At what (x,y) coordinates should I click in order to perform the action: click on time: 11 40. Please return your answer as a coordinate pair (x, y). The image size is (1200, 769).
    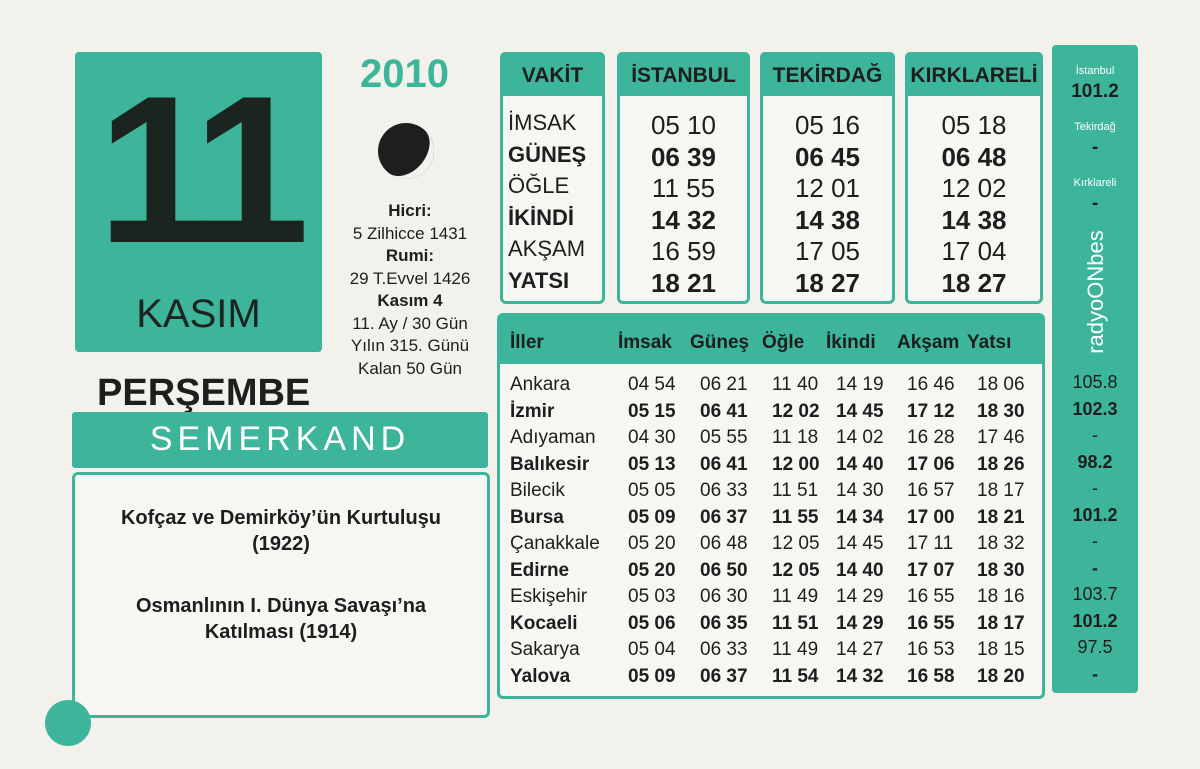
    Looking at the image, I should click on (795, 384).